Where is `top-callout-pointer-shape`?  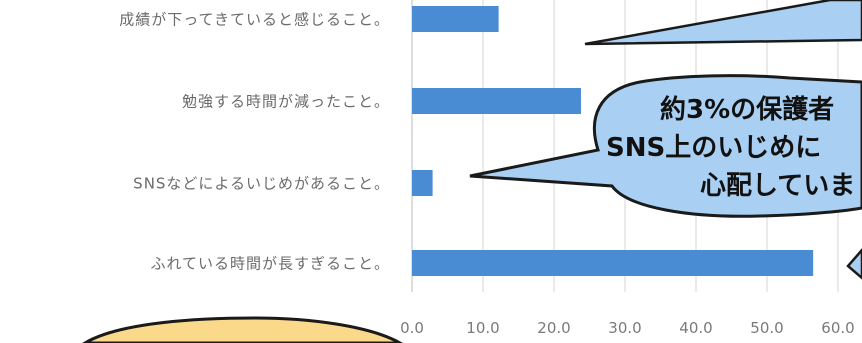 top-callout-pointer-shape is located at coordinates (723, 23).